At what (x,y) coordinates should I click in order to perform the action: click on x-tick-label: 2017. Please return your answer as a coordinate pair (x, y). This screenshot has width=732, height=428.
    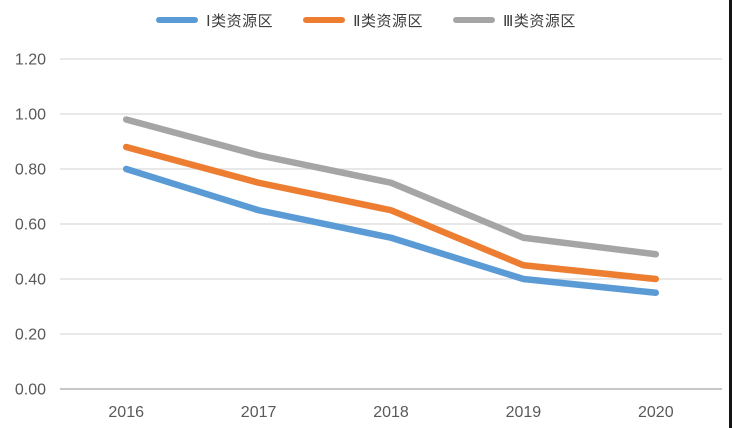
    Looking at the image, I should click on (259, 412).